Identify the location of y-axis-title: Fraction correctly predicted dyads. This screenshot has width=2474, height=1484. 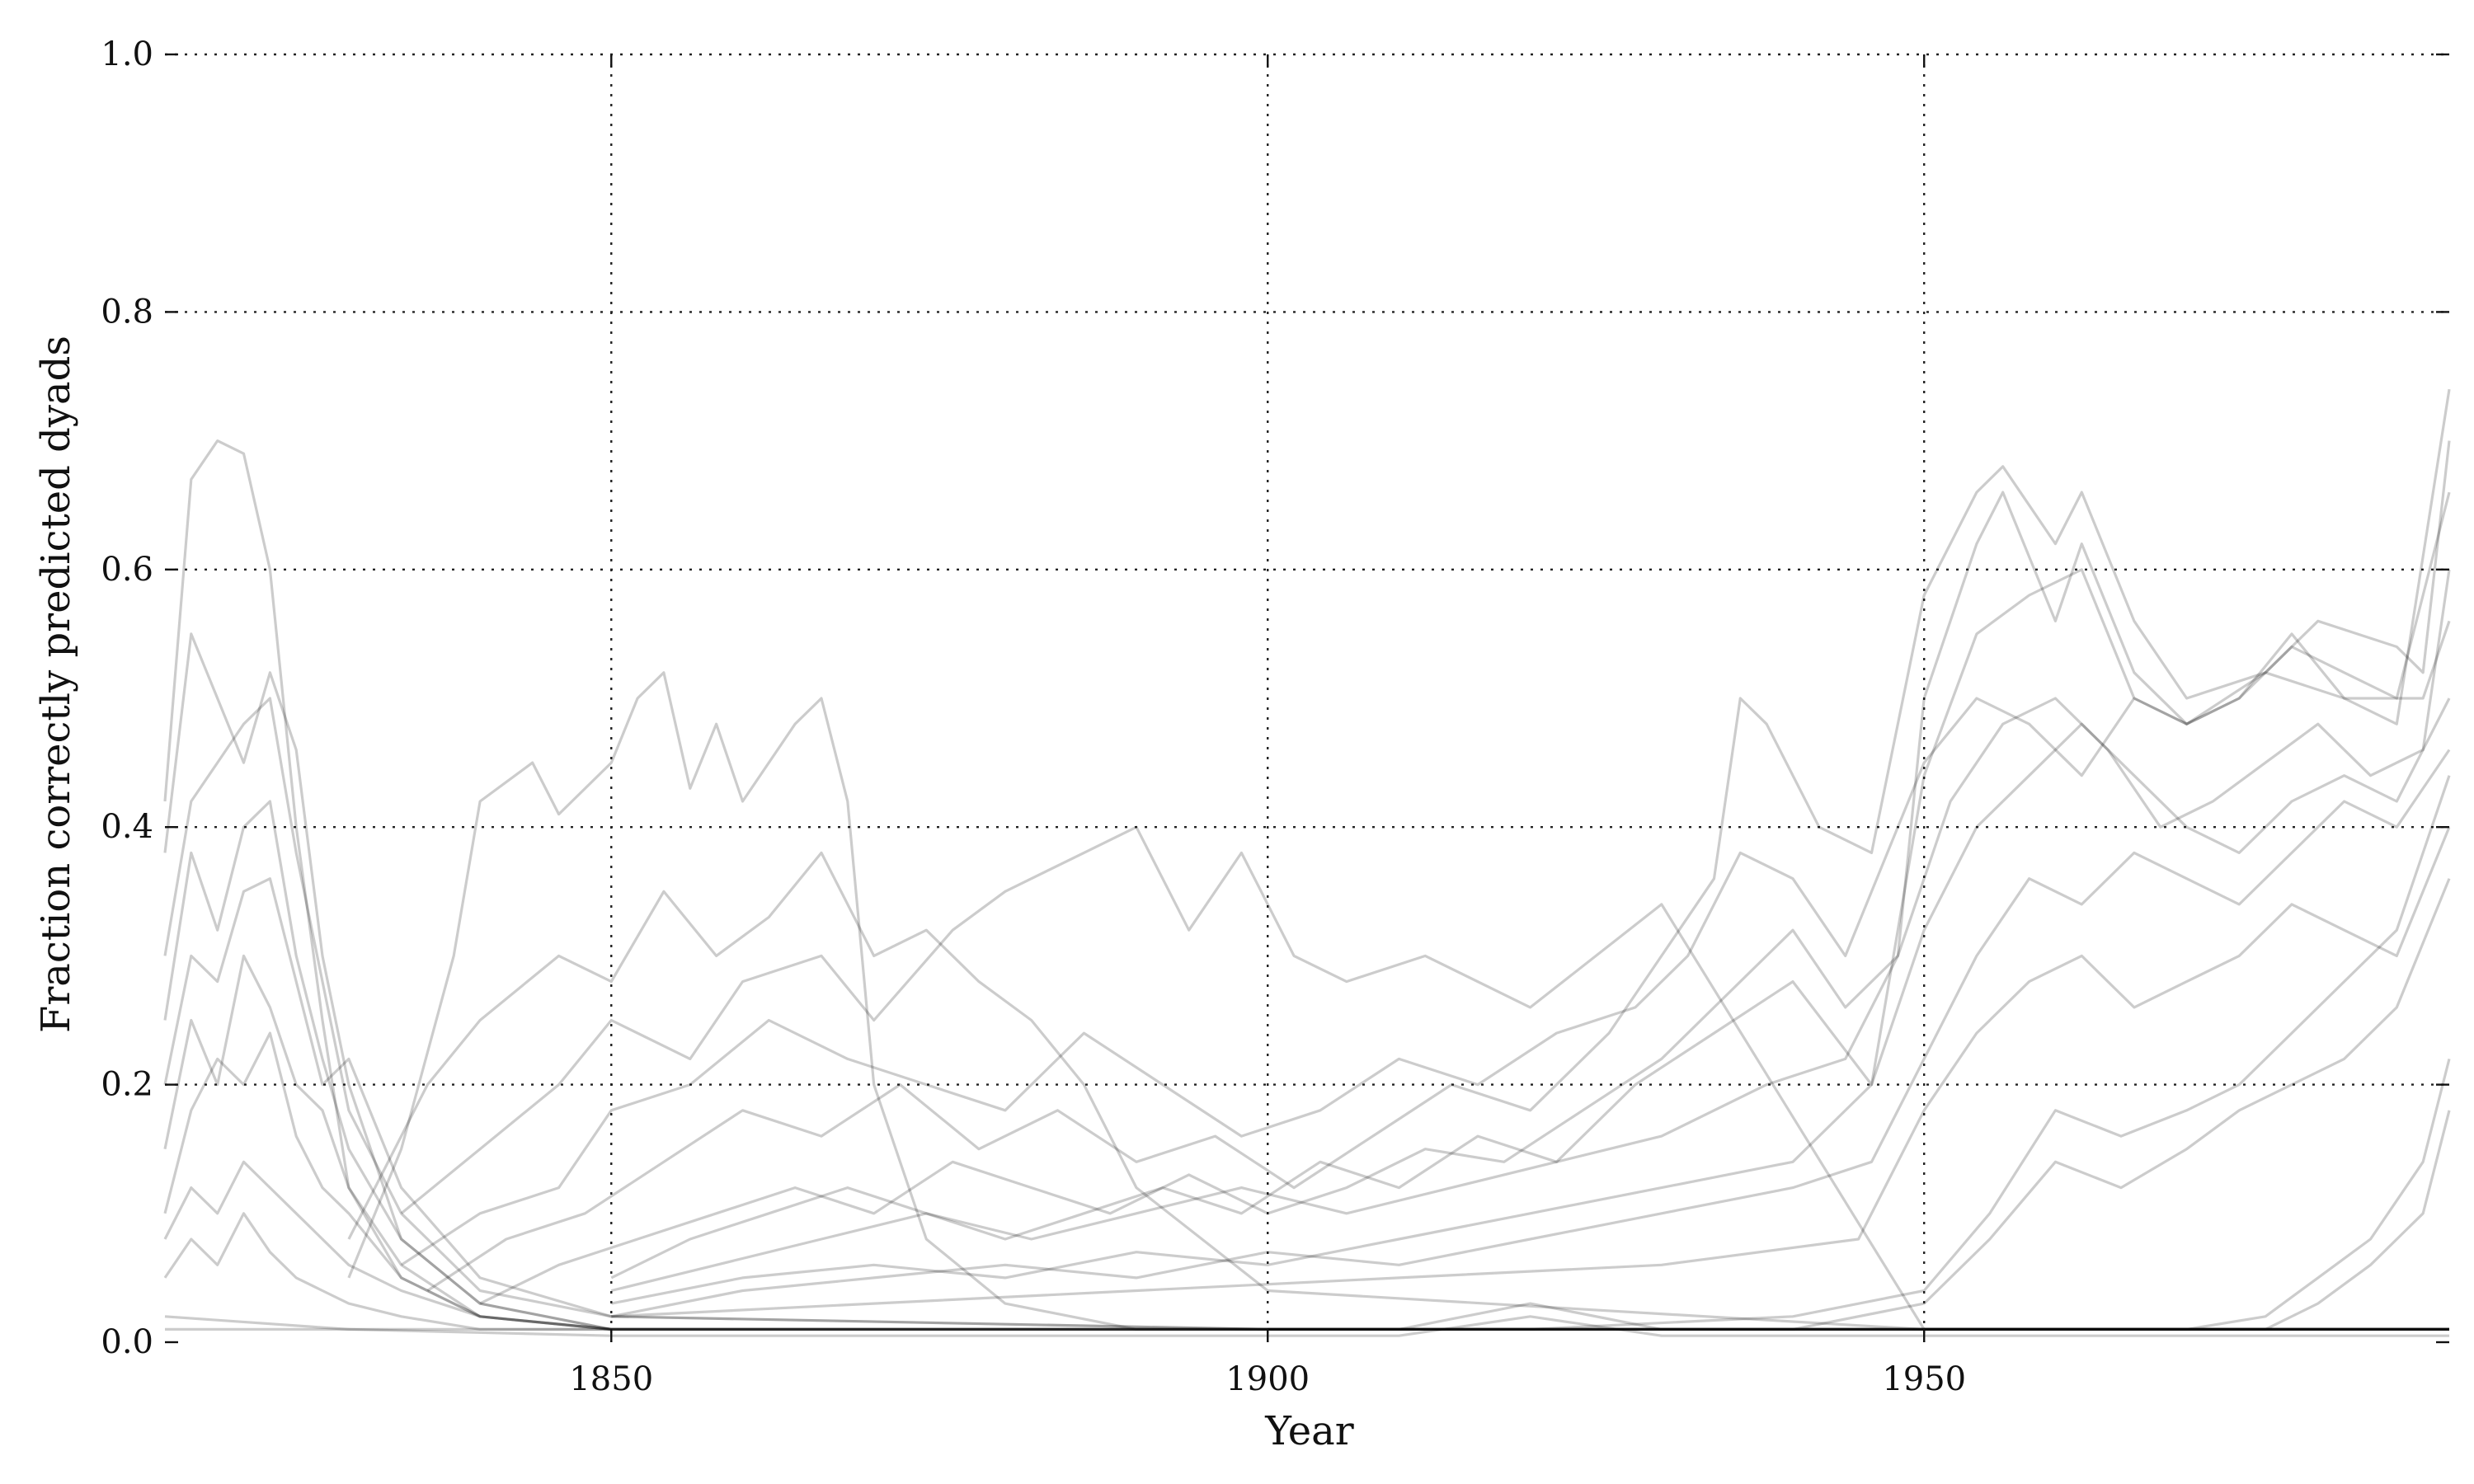
(56, 684).